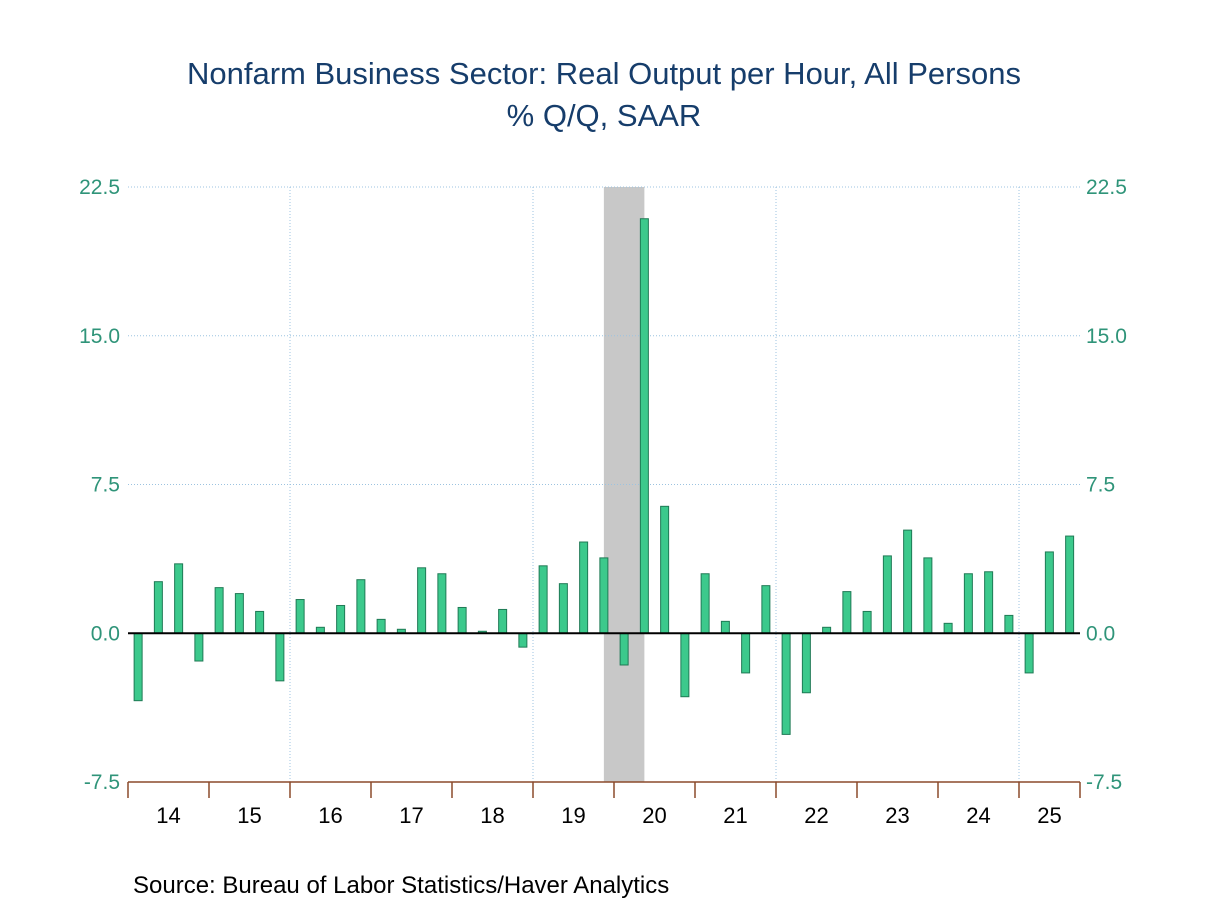 This screenshot has width=1208, height=906. I want to click on x-tick-label: 25, so click(1049, 815).